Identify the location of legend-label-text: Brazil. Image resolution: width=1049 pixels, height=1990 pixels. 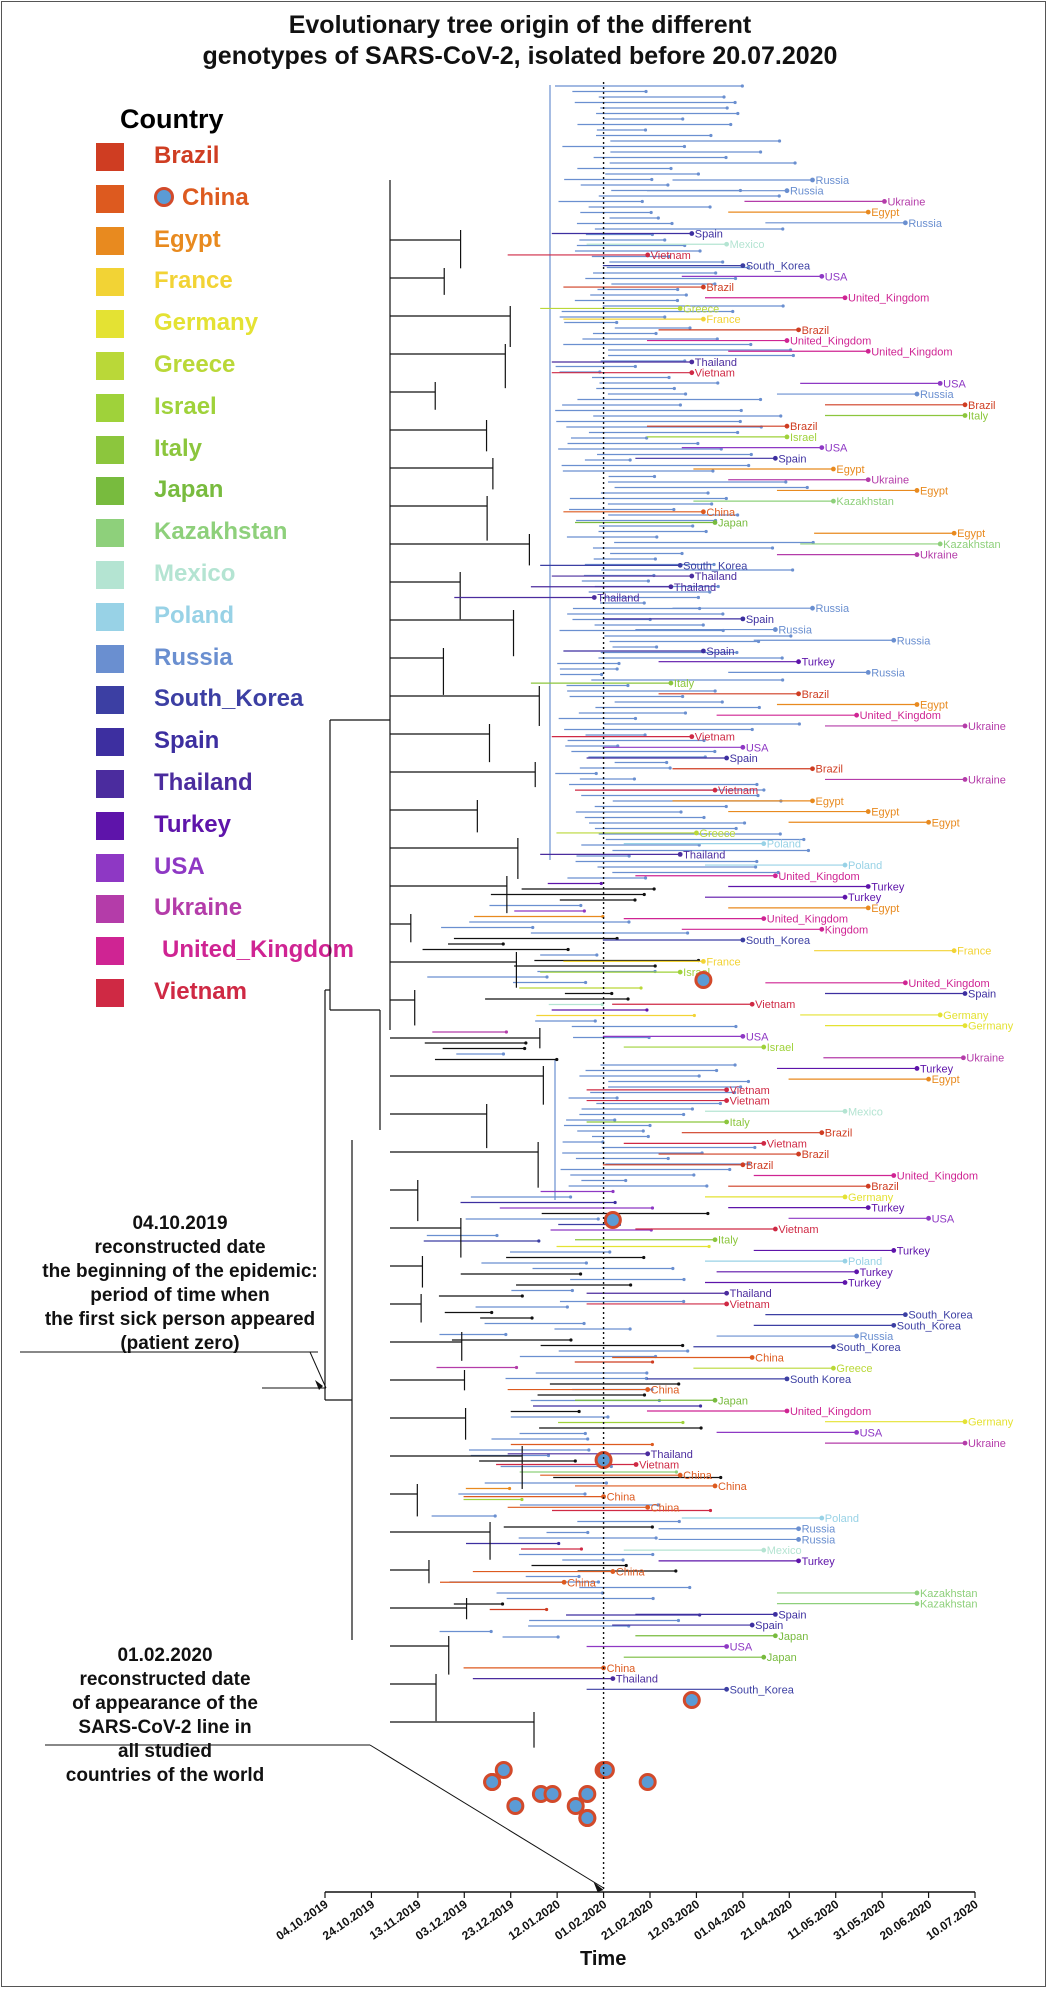
(187, 155).